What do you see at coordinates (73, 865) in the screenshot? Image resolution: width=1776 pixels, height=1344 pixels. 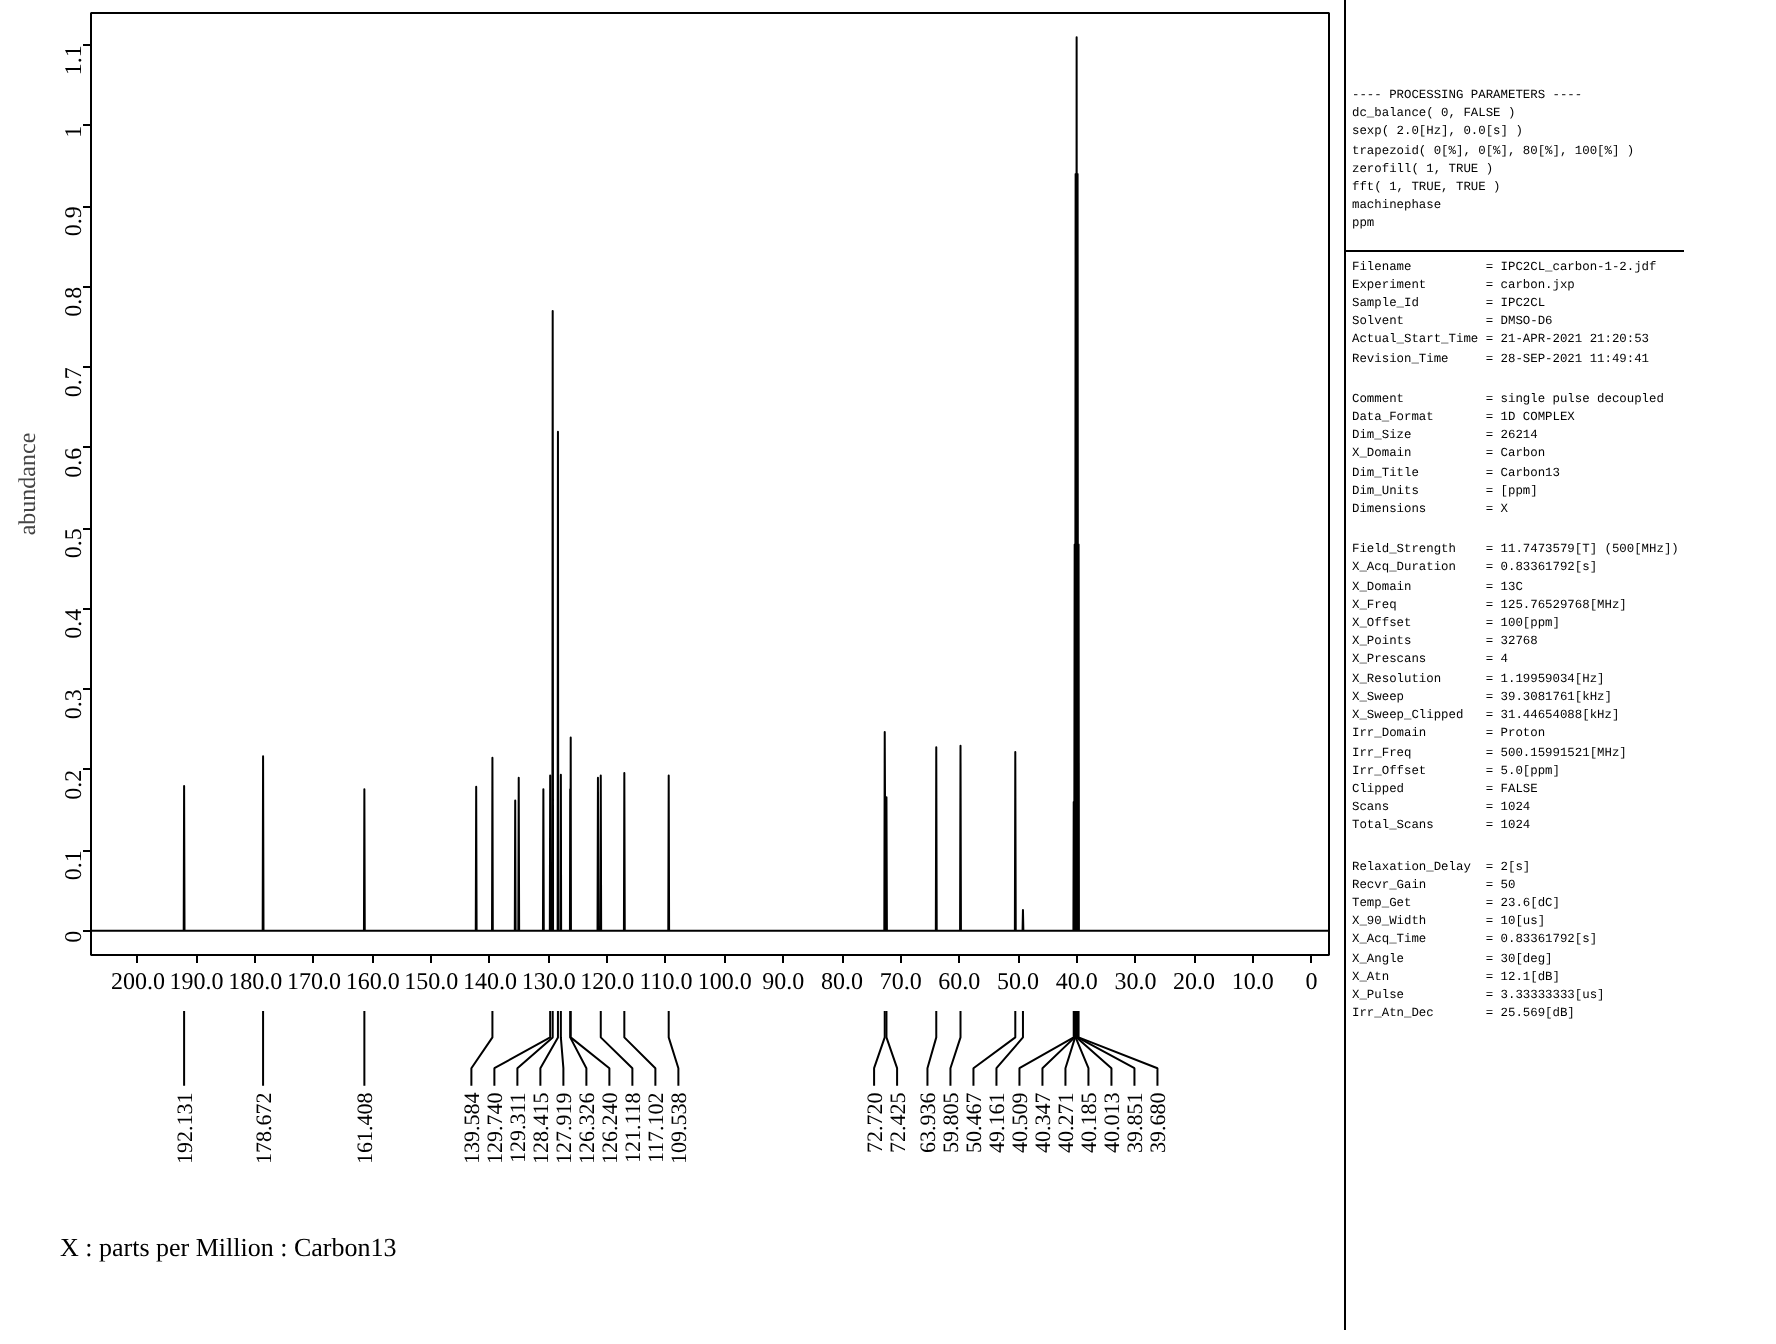 I see `y-tick-label: 0.1` at bounding box center [73, 865].